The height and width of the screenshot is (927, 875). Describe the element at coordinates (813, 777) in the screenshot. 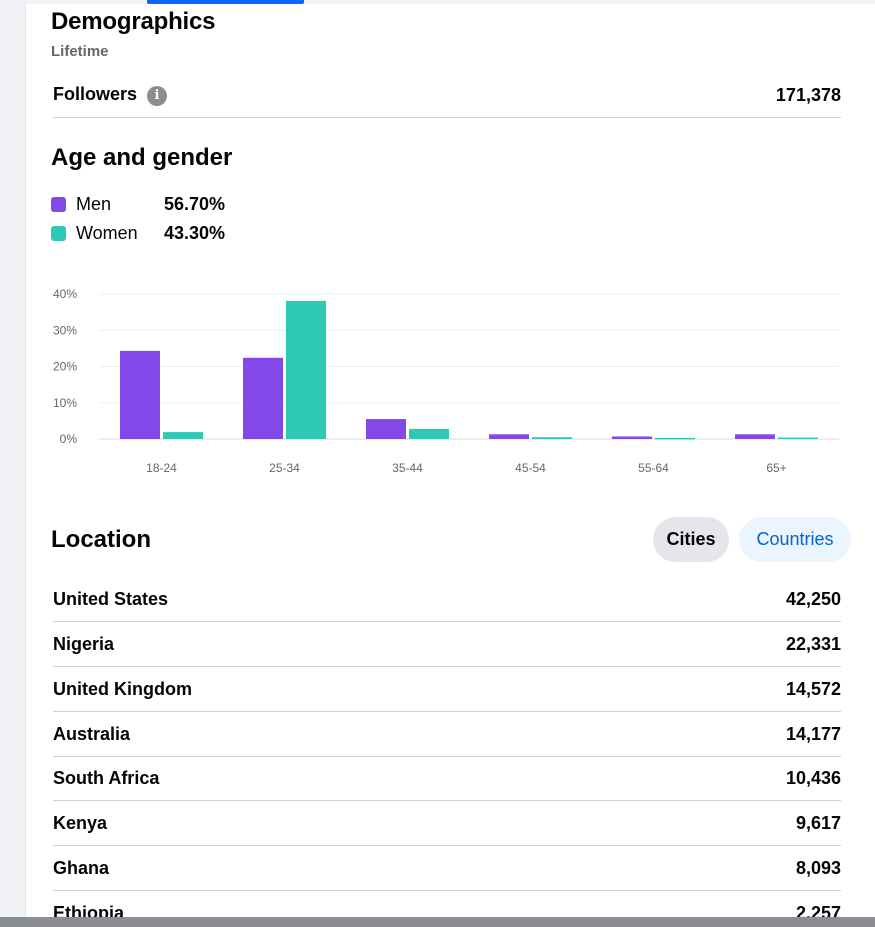

I see `location-value: 10,436` at that location.